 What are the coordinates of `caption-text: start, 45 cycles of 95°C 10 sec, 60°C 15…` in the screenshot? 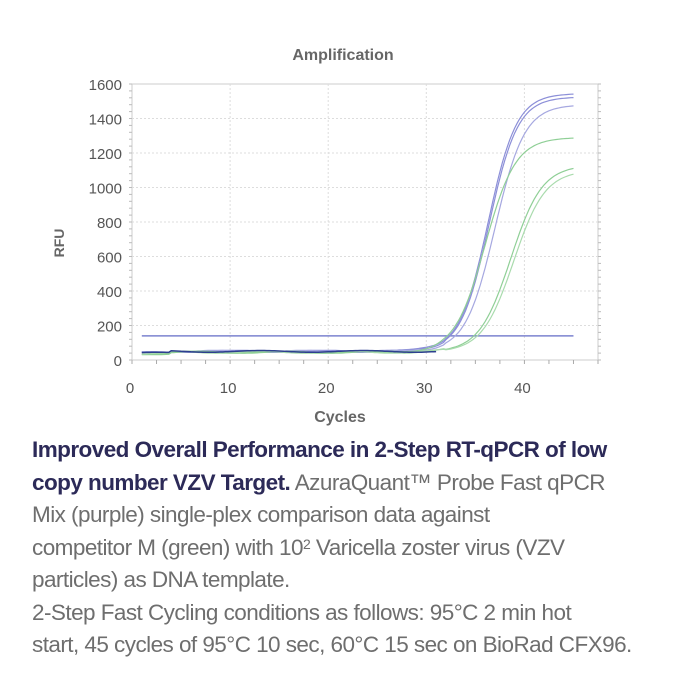 It's located at (332, 644).